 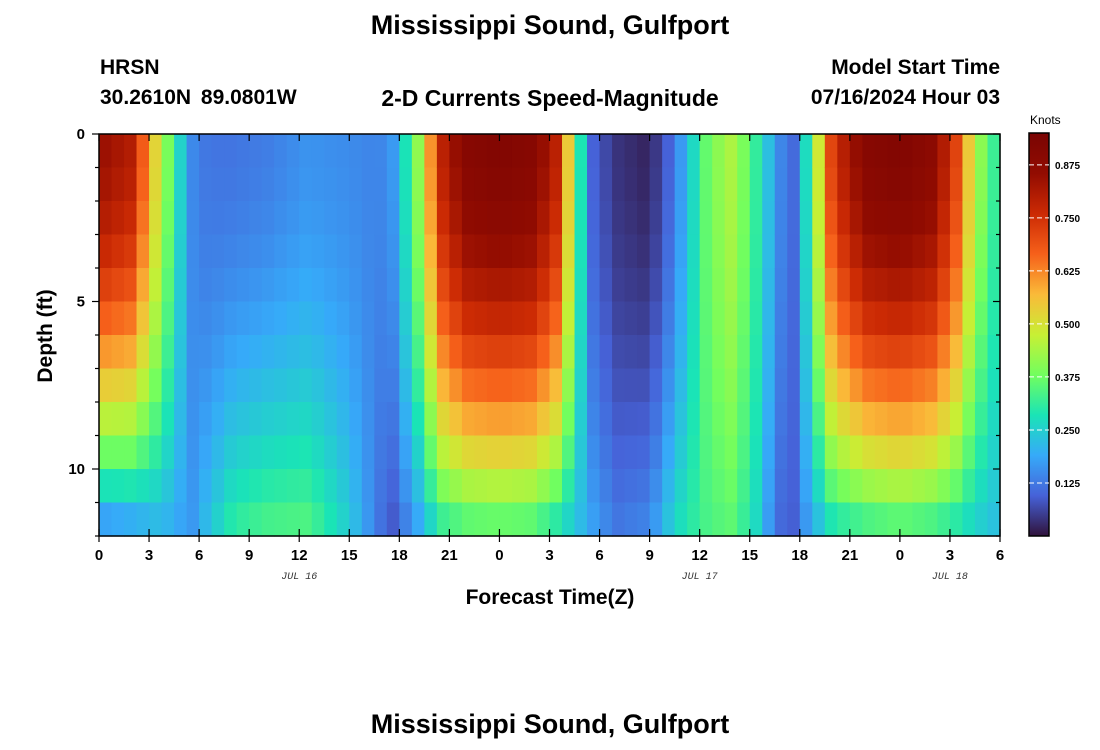 What do you see at coordinates (699, 555) in the screenshot?
I see `x-tick-label: 12` at bounding box center [699, 555].